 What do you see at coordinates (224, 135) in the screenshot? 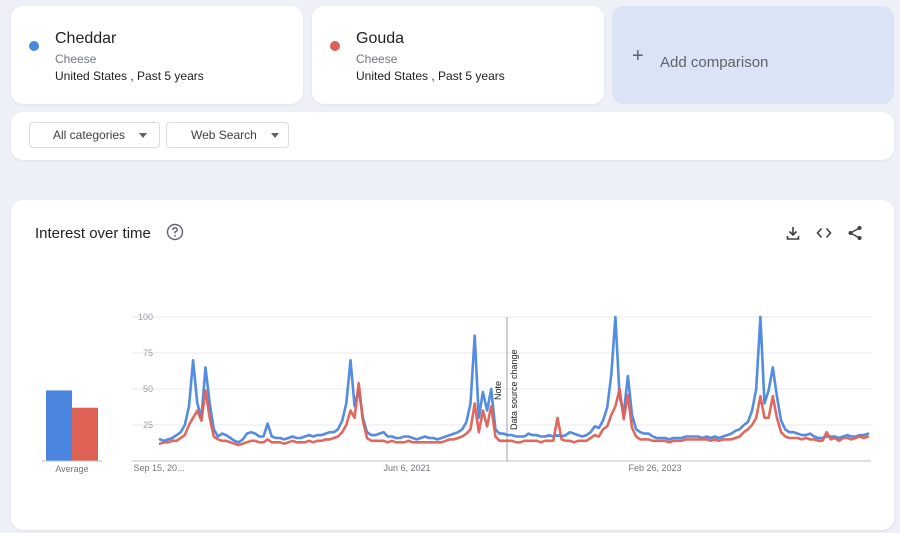
I see `search-property-label: Web Search` at bounding box center [224, 135].